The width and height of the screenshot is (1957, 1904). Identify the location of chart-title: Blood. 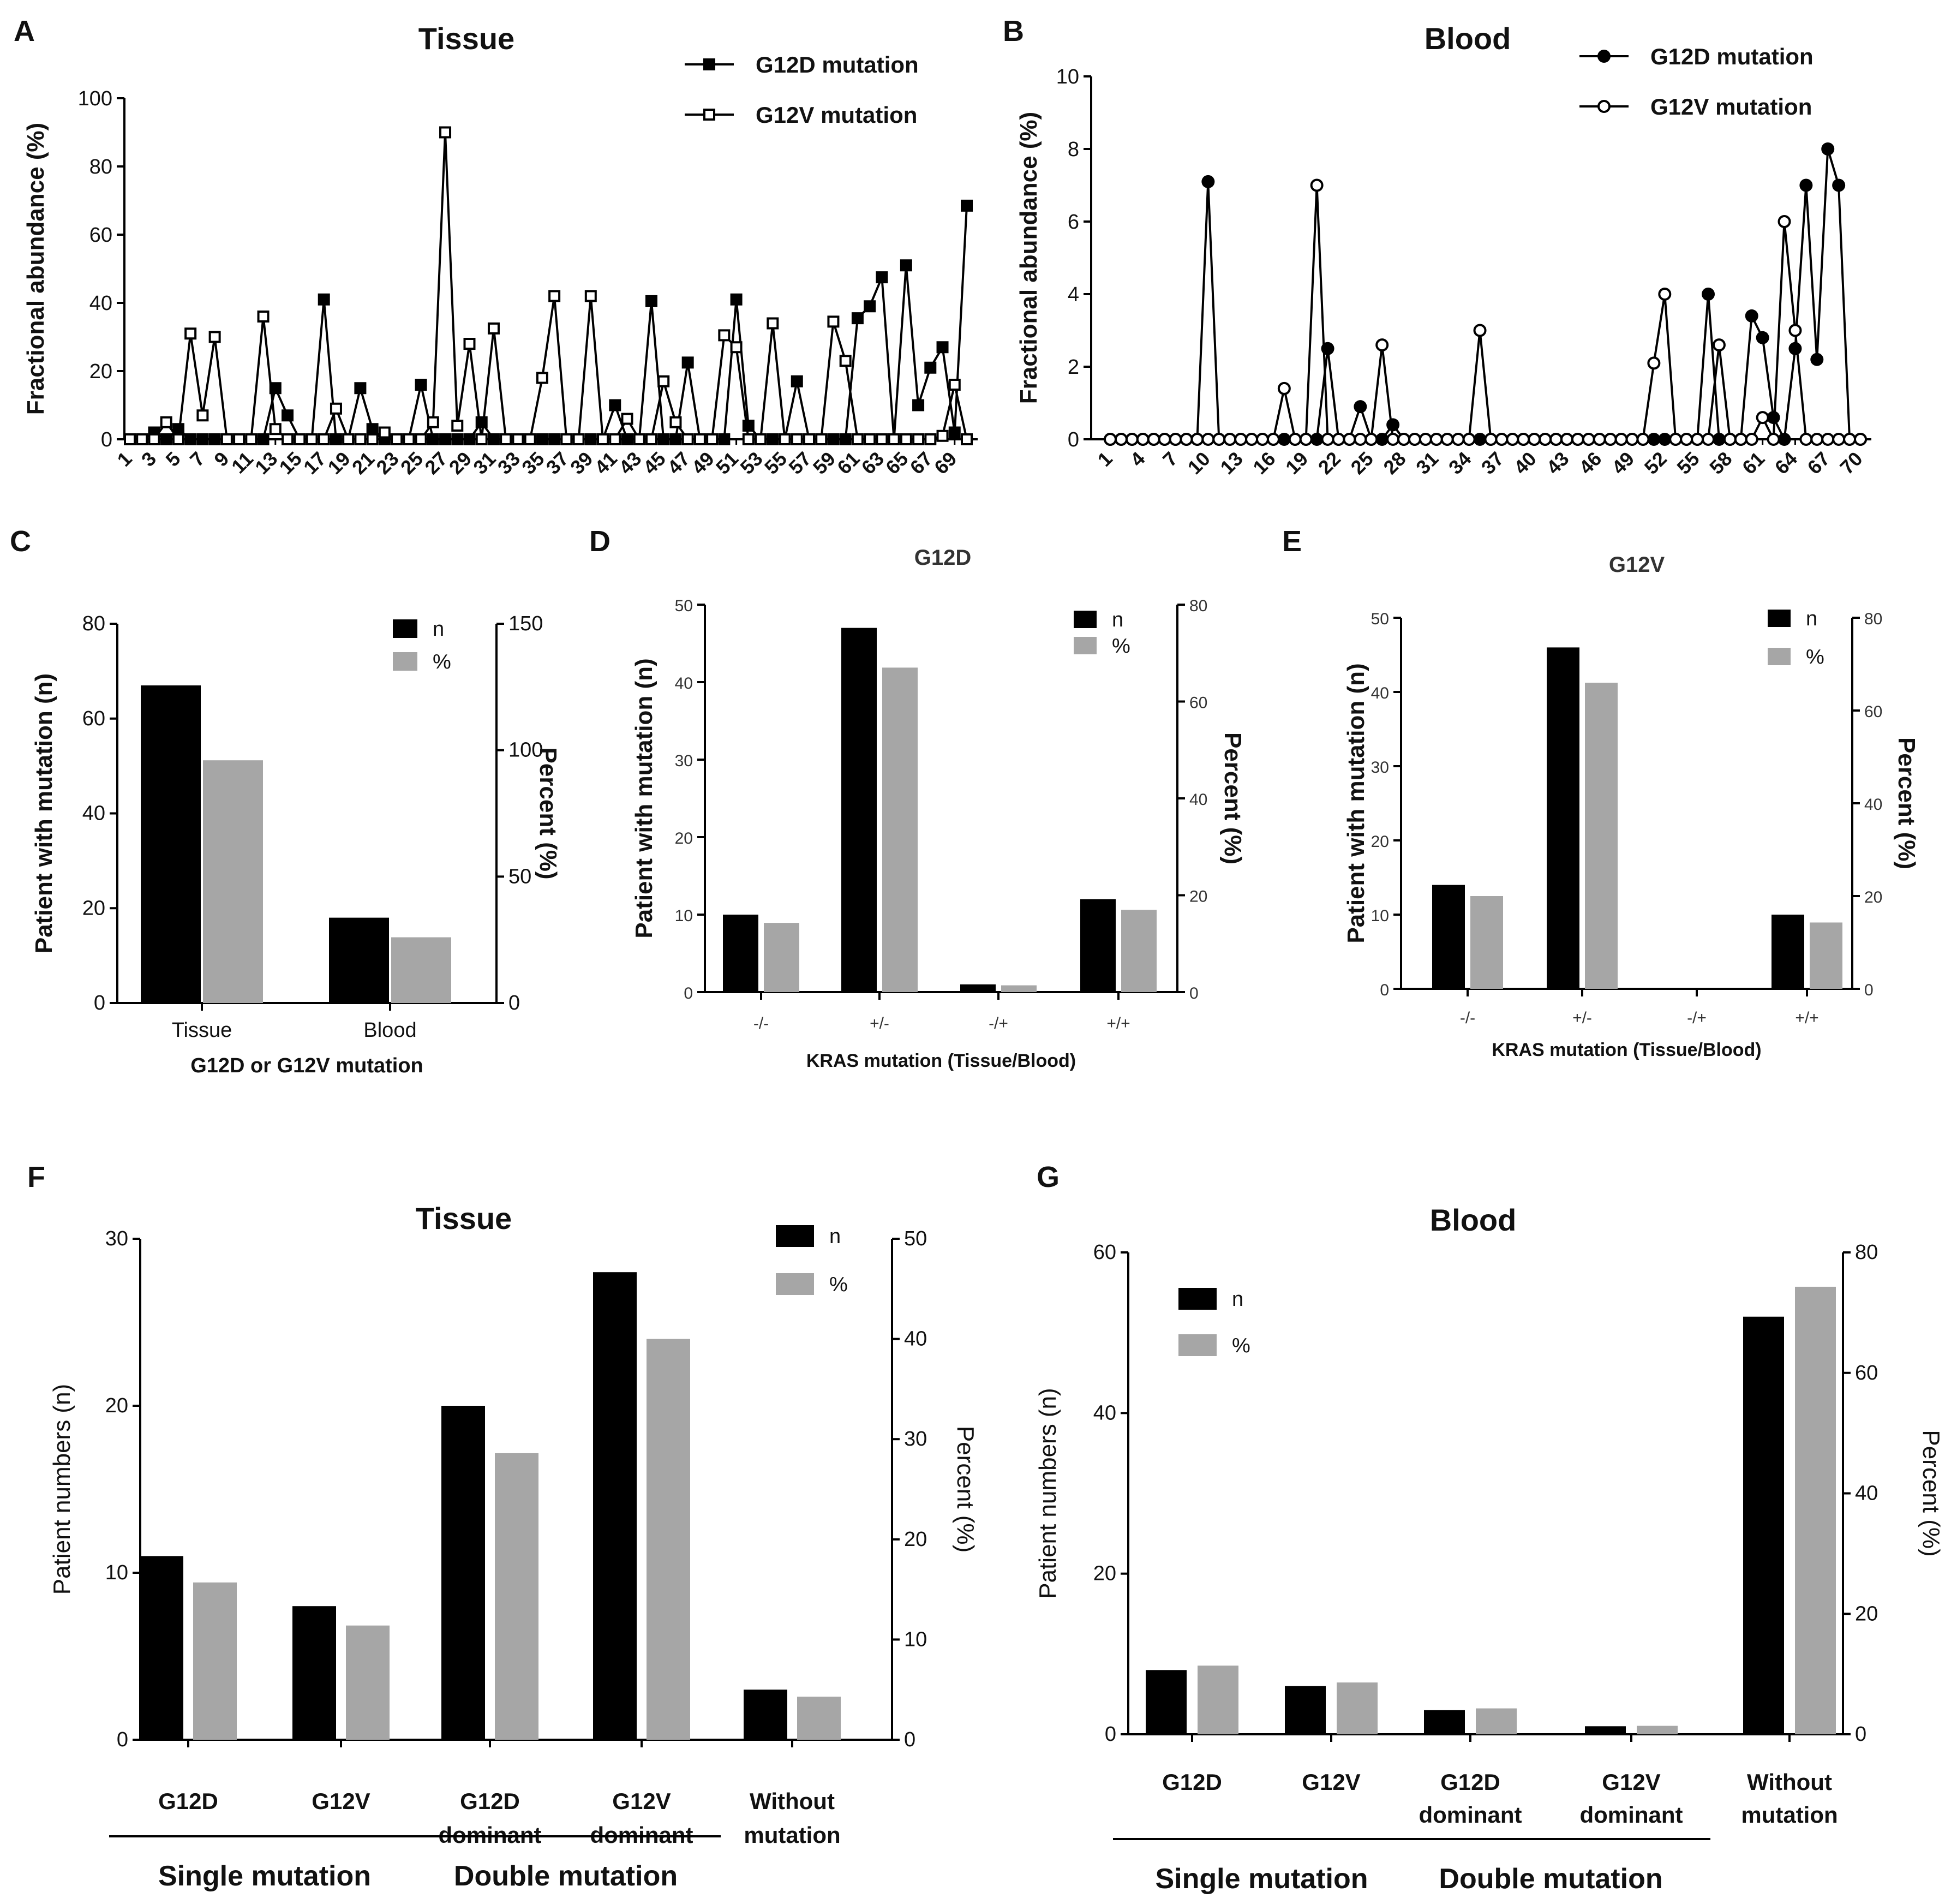
(1468, 38).